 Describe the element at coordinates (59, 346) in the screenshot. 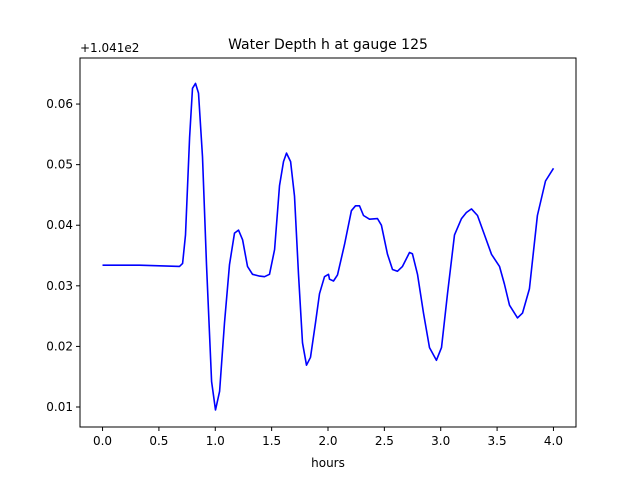

I see `y-tick-label: 0.02` at that location.